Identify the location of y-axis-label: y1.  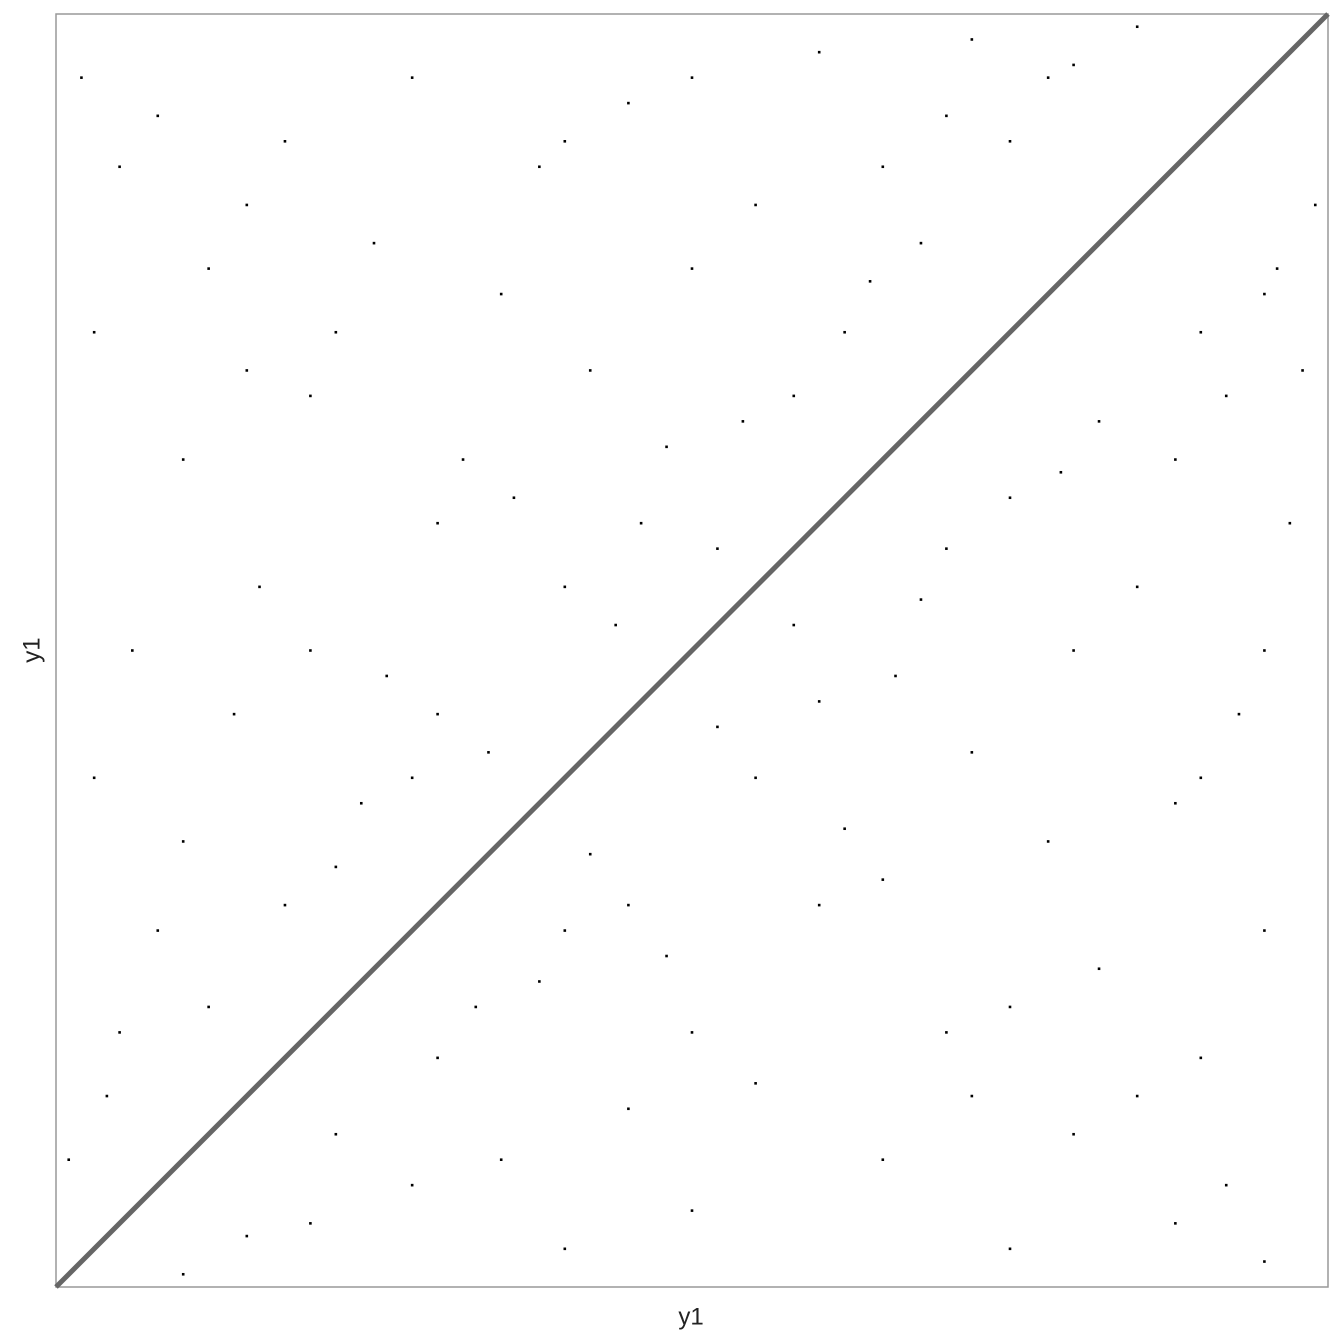
(31, 649).